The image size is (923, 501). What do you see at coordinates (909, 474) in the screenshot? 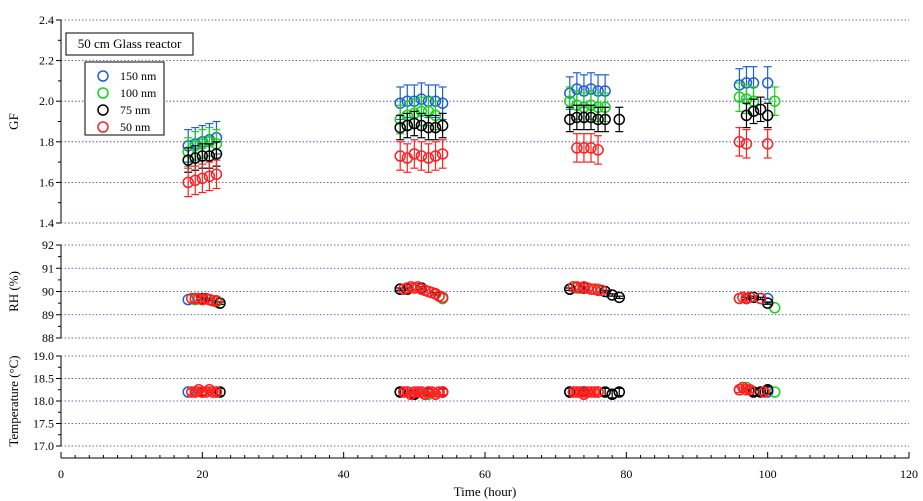
I see `x-tick-label: 120` at bounding box center [909, 474].